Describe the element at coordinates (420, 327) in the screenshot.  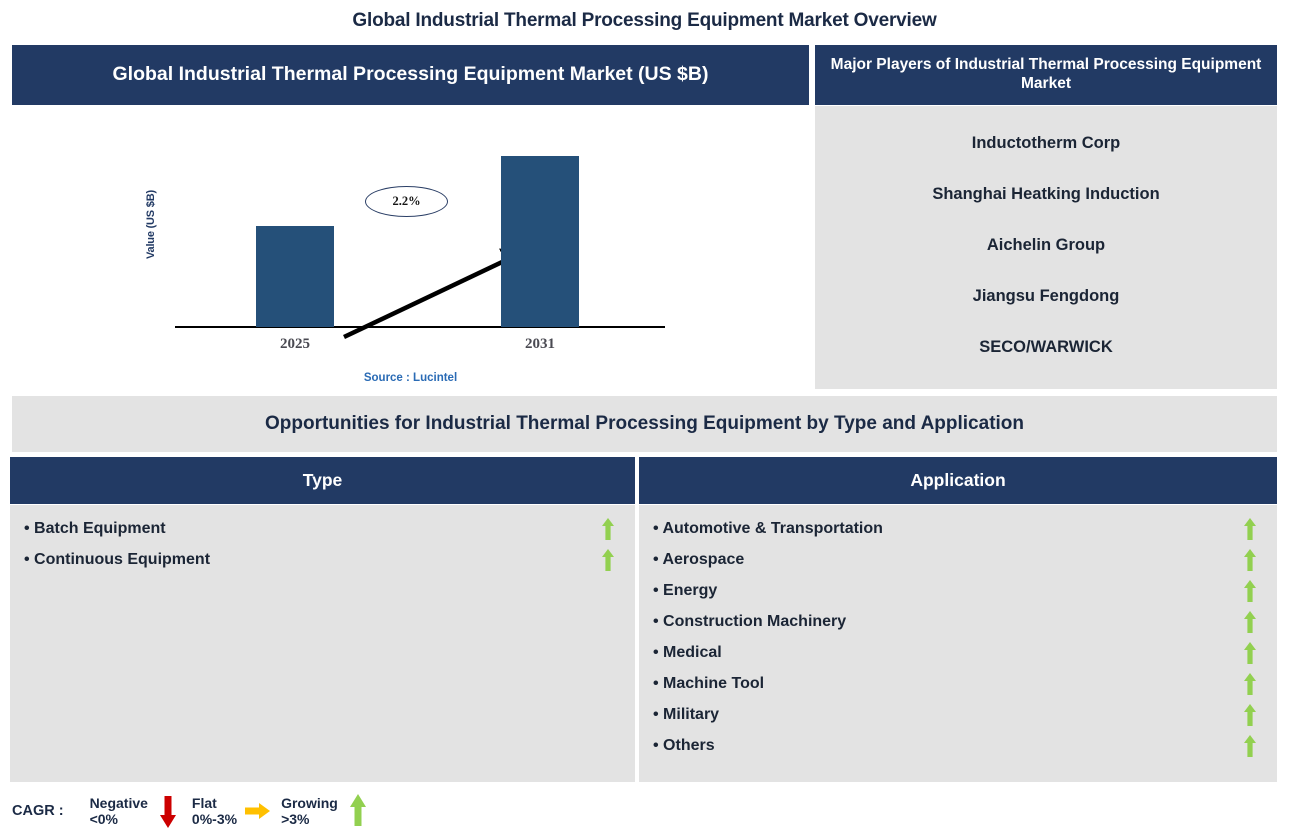
I see `chart-x-axis-line` at that location.